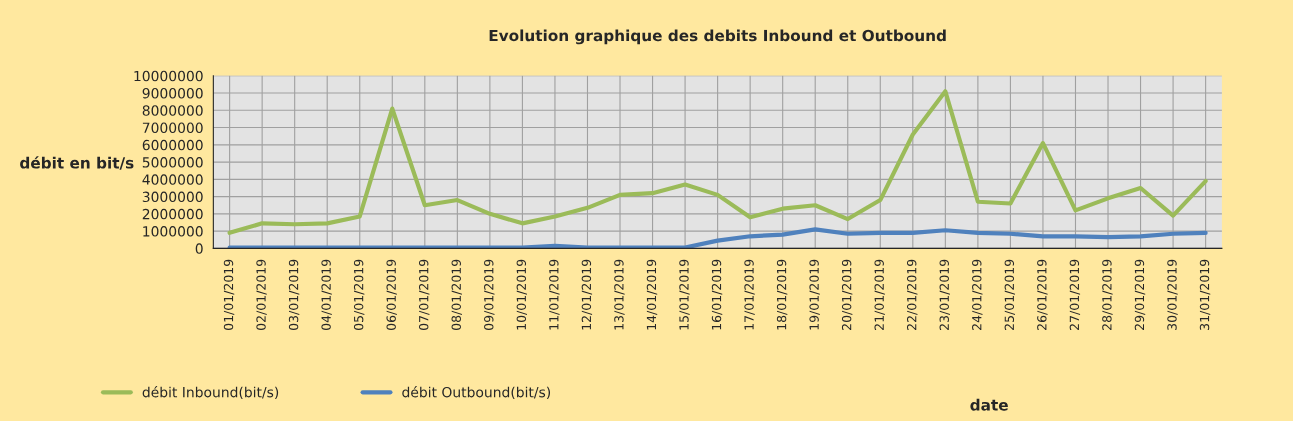  I want to click on y-tick-label: 5000000, so click(172, 162).